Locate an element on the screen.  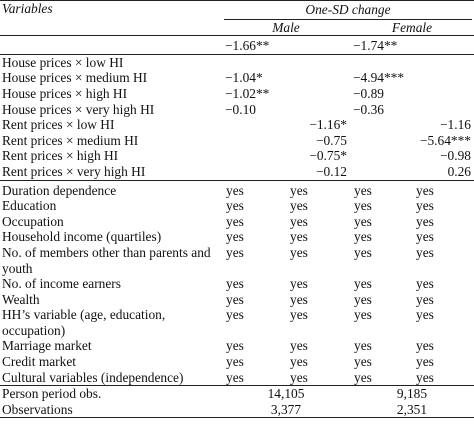
cell-male-2: −1.16* is located at coordinates (328, 125).